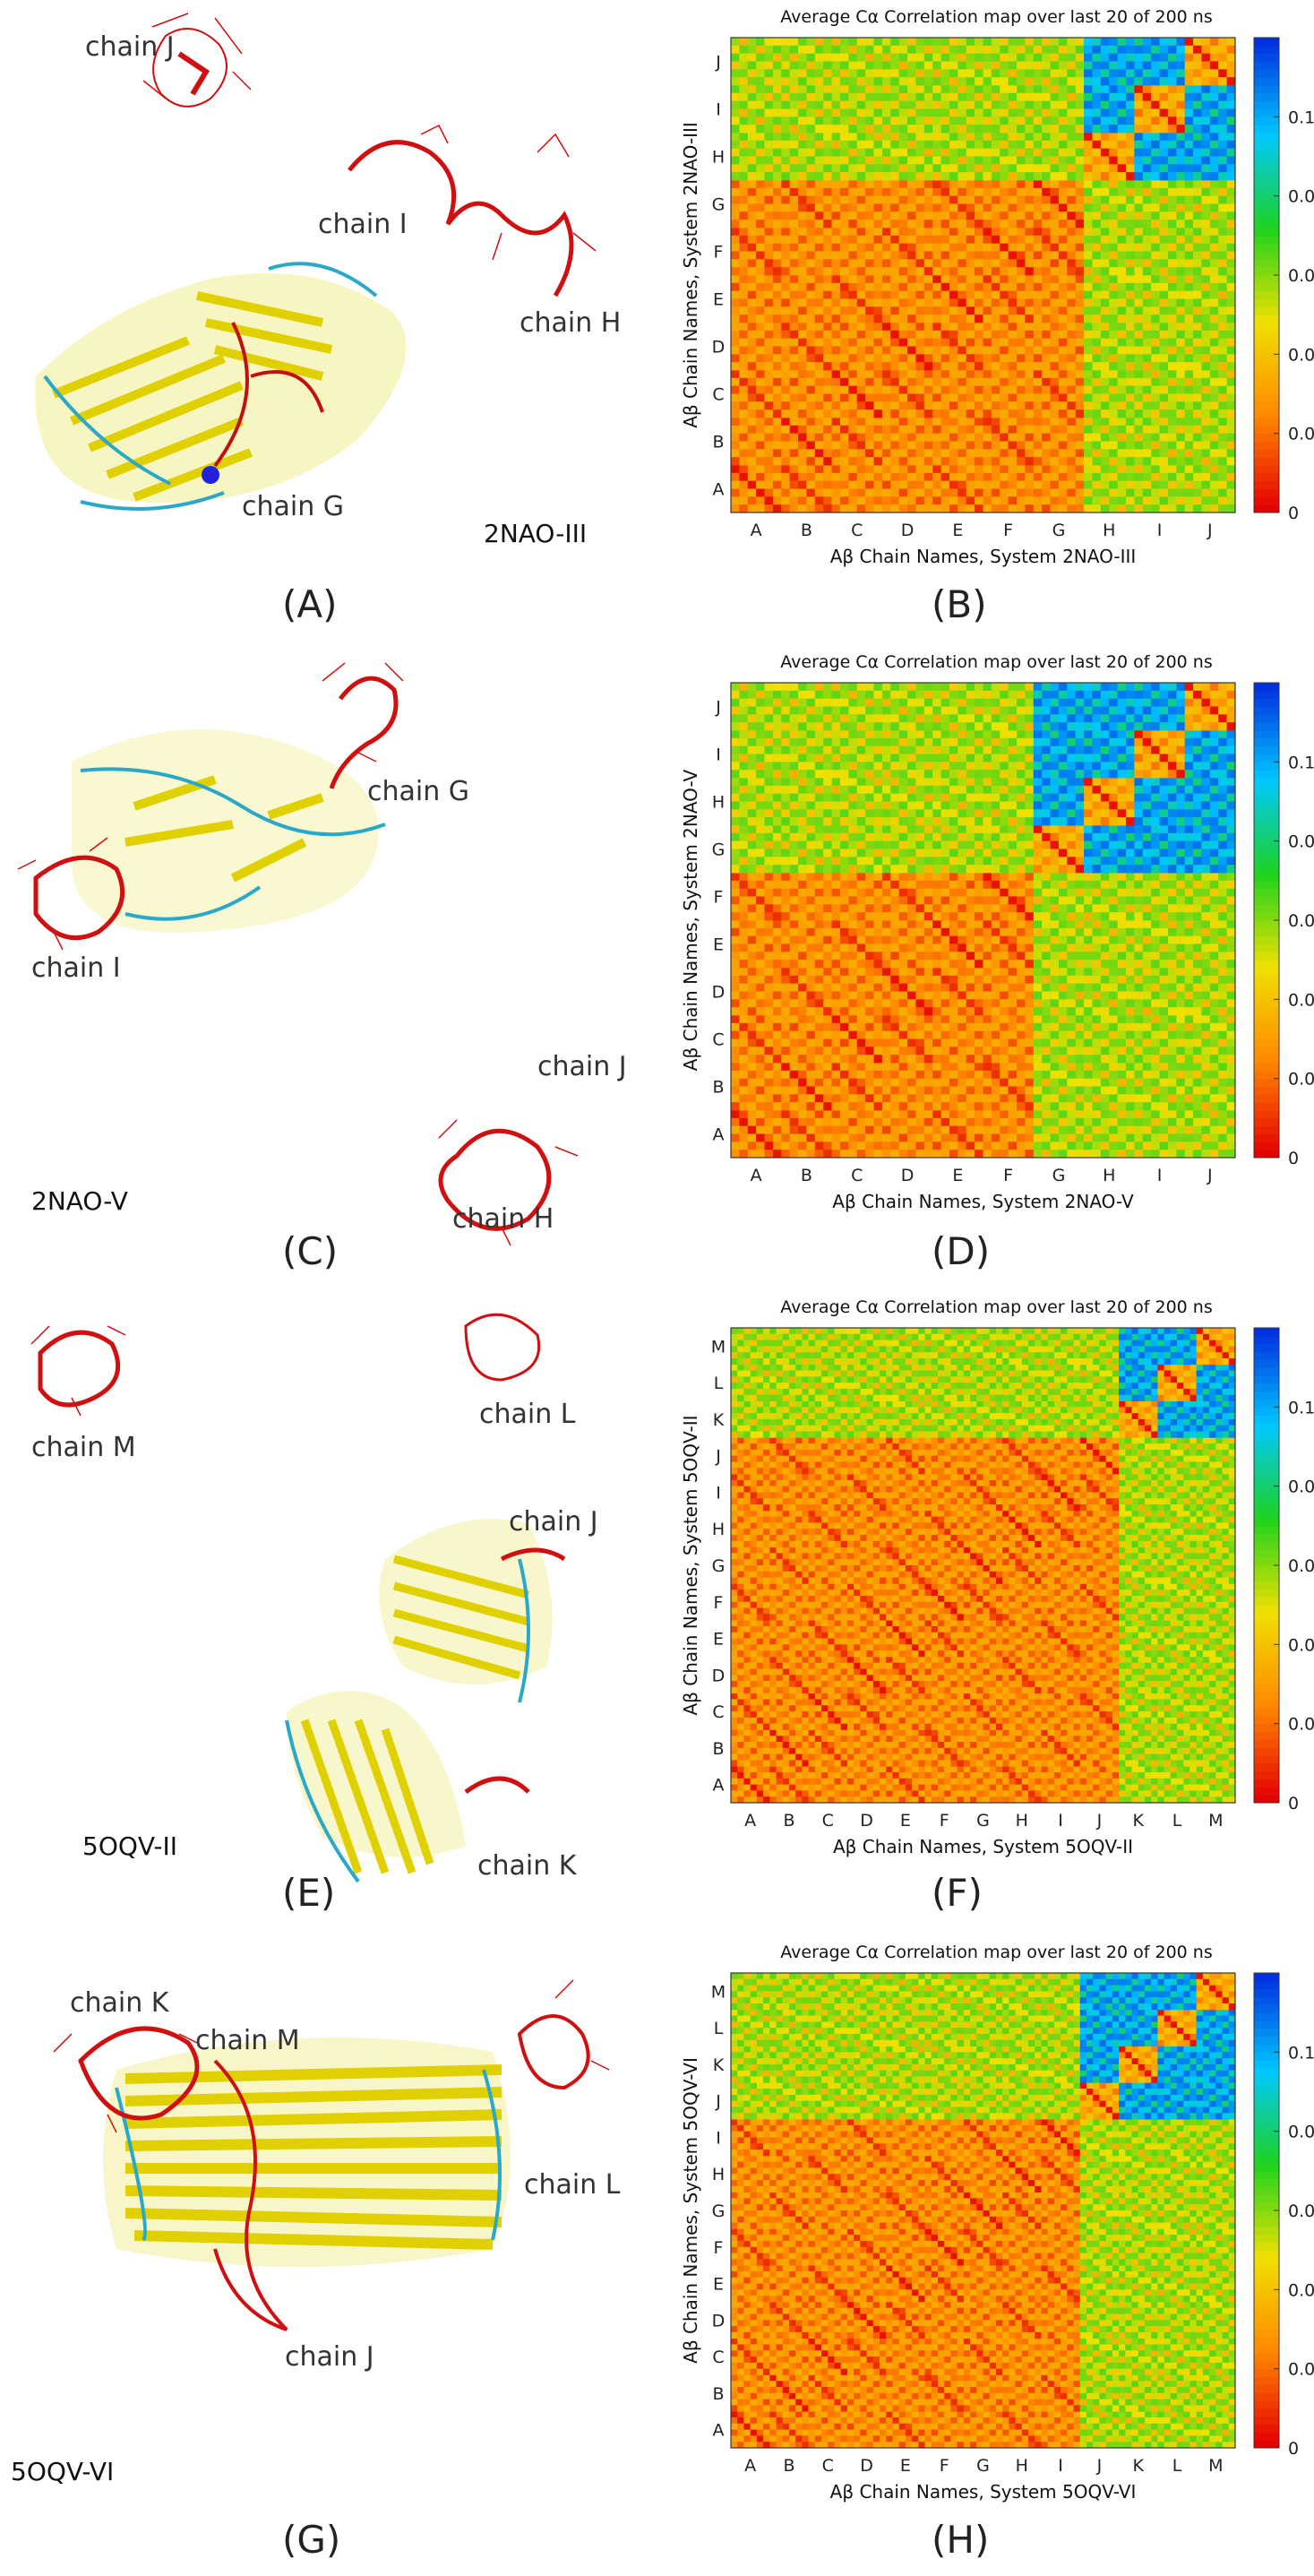 The image size is (1314, 2576). Describe the element at coordinates (197, 60) in the screenshot. I see `chain-j-render` at that location.